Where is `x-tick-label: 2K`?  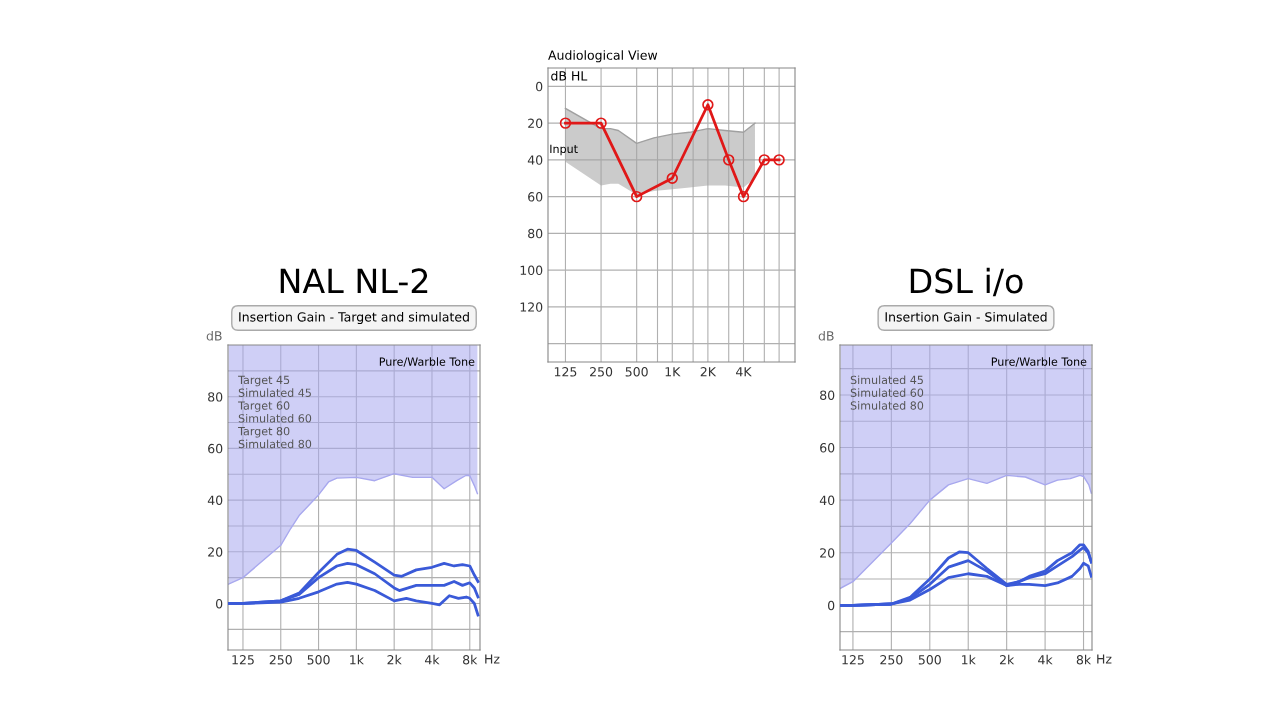 x-tick-label: 2K is located at coordinates (708, 372).